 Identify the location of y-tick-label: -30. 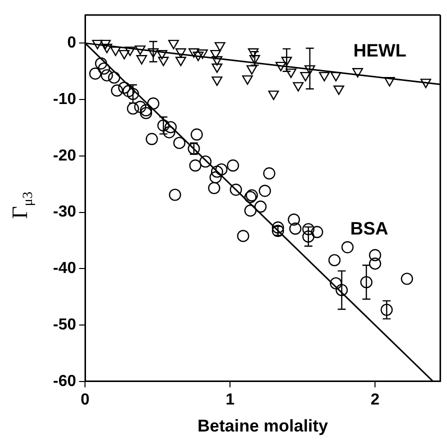
(64, 212).